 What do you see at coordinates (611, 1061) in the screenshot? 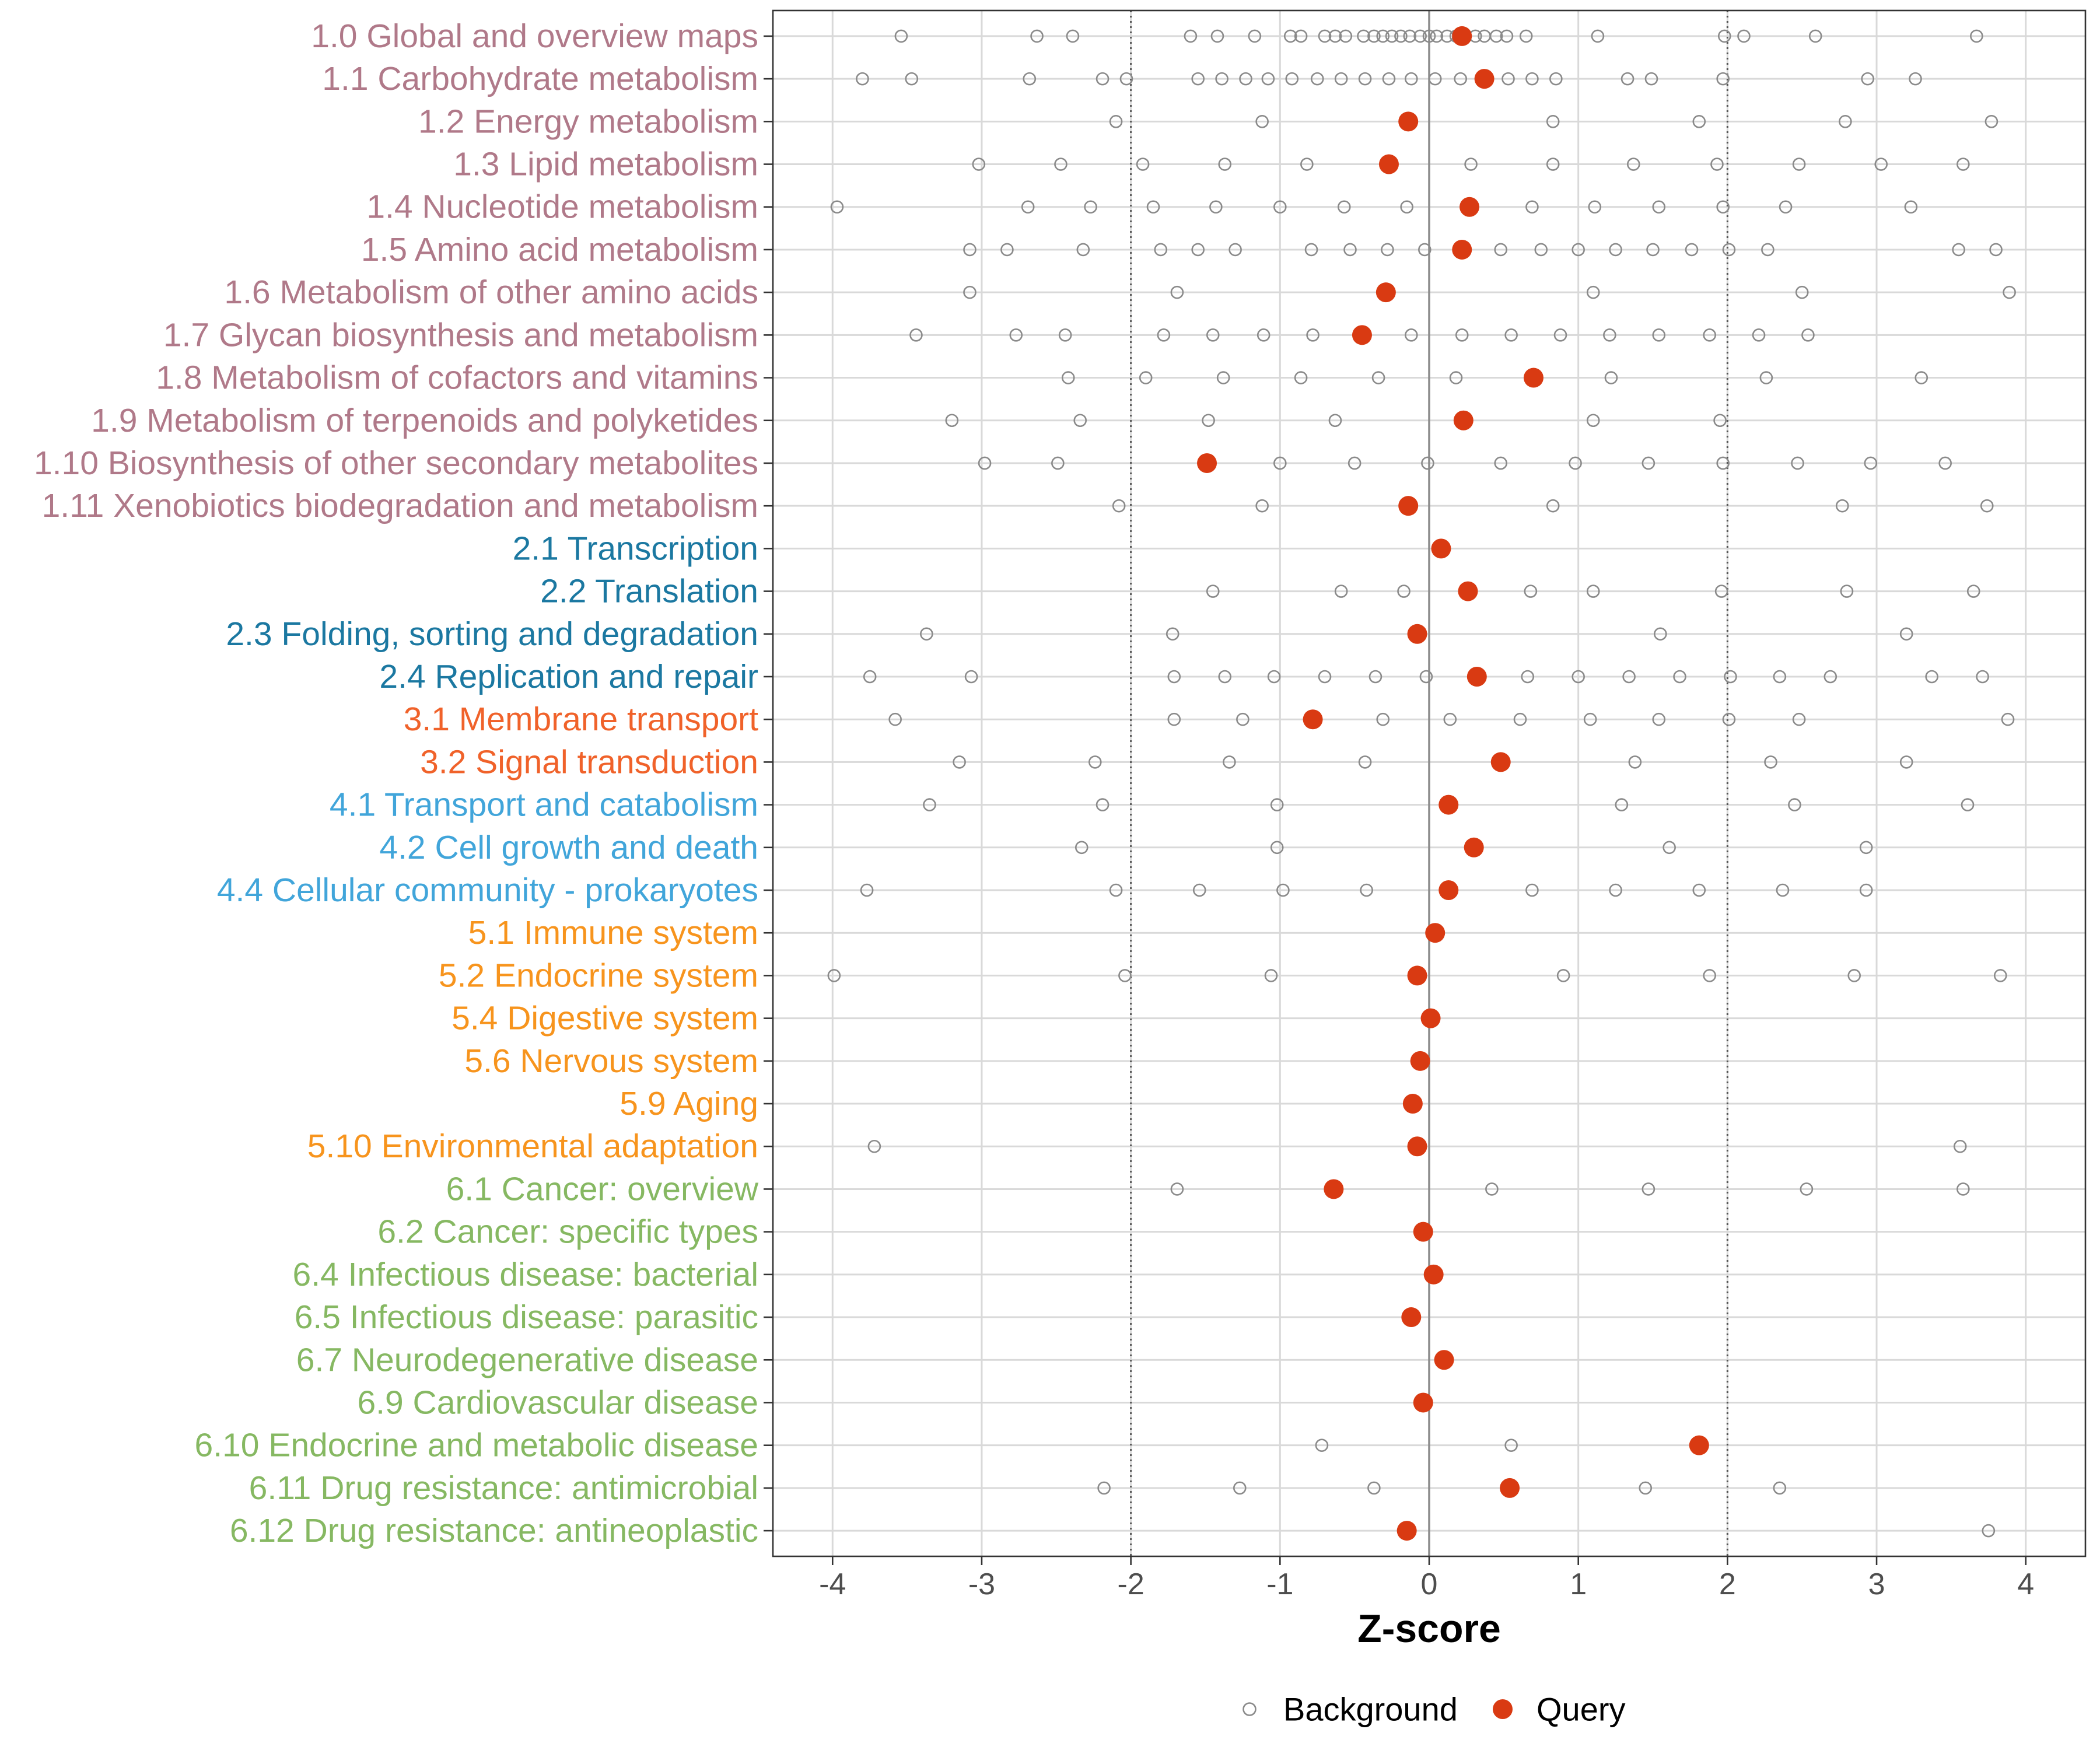
I see `y-tick-label: 5.6 Nervous system` at bounding box center [611, 1061].